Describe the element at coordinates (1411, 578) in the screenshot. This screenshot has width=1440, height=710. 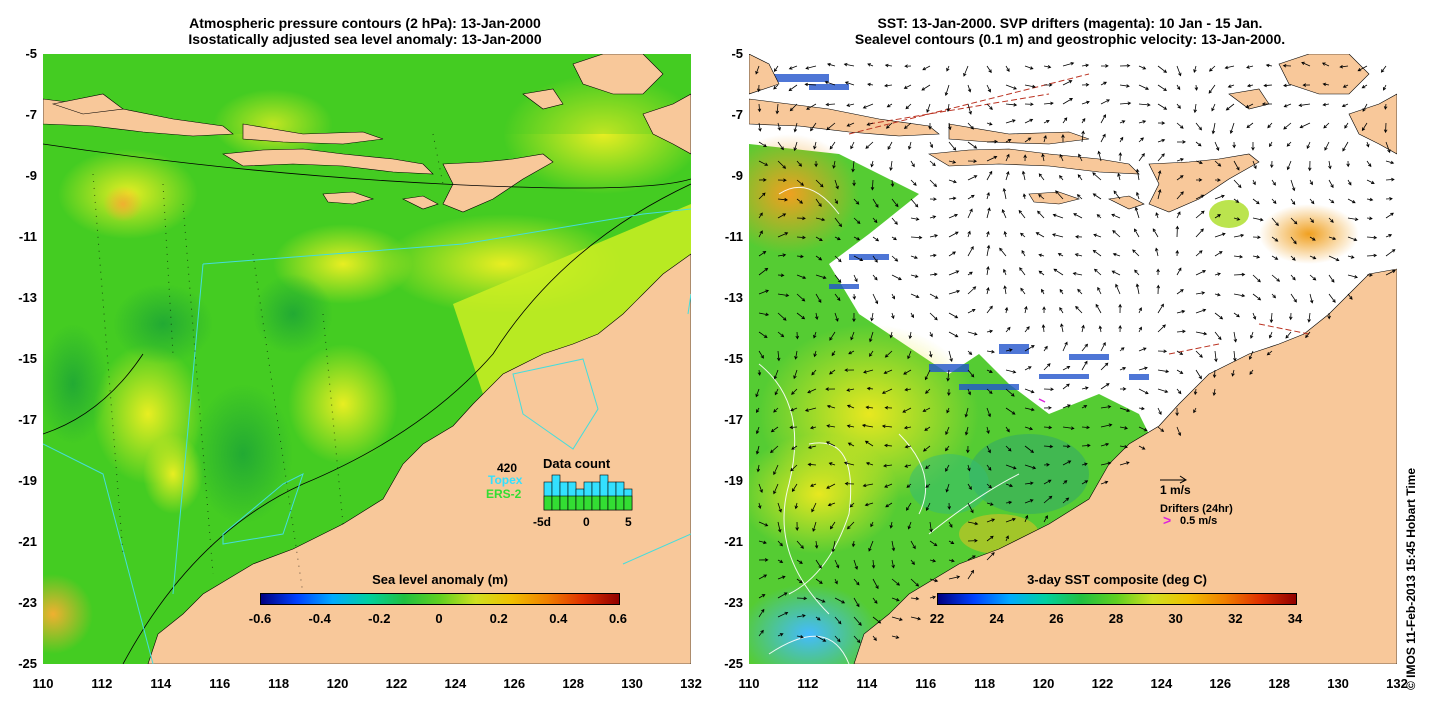
I see `copyright-notice: © IMOS 11-Feb-2013 15:45 Hobart Time` at that location.